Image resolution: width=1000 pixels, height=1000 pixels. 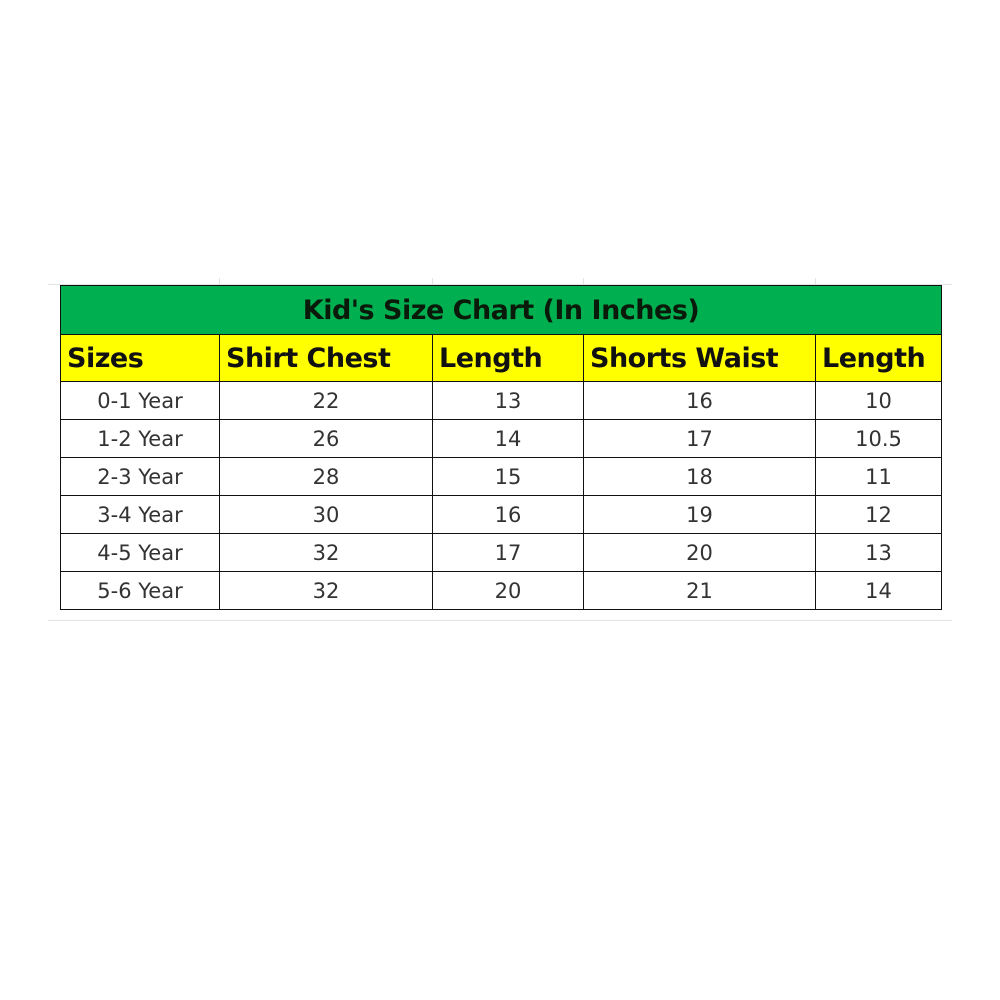 I want to click on shorts-waist-cell: 18, so click(x=699, y=476).